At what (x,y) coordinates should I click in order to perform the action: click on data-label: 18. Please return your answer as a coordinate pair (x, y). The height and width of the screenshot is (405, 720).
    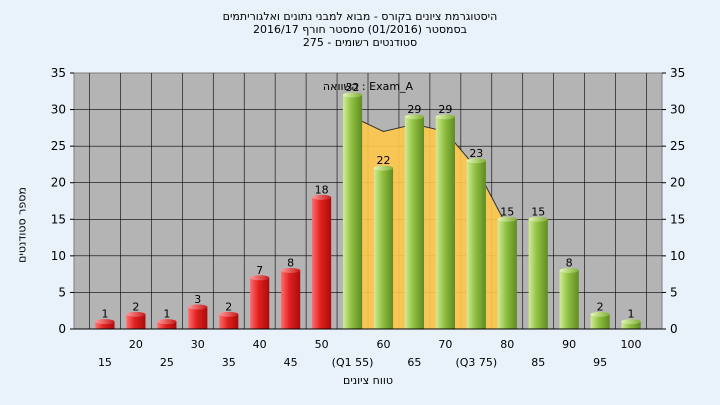
    Looking at the image, I should click on (322, 189).